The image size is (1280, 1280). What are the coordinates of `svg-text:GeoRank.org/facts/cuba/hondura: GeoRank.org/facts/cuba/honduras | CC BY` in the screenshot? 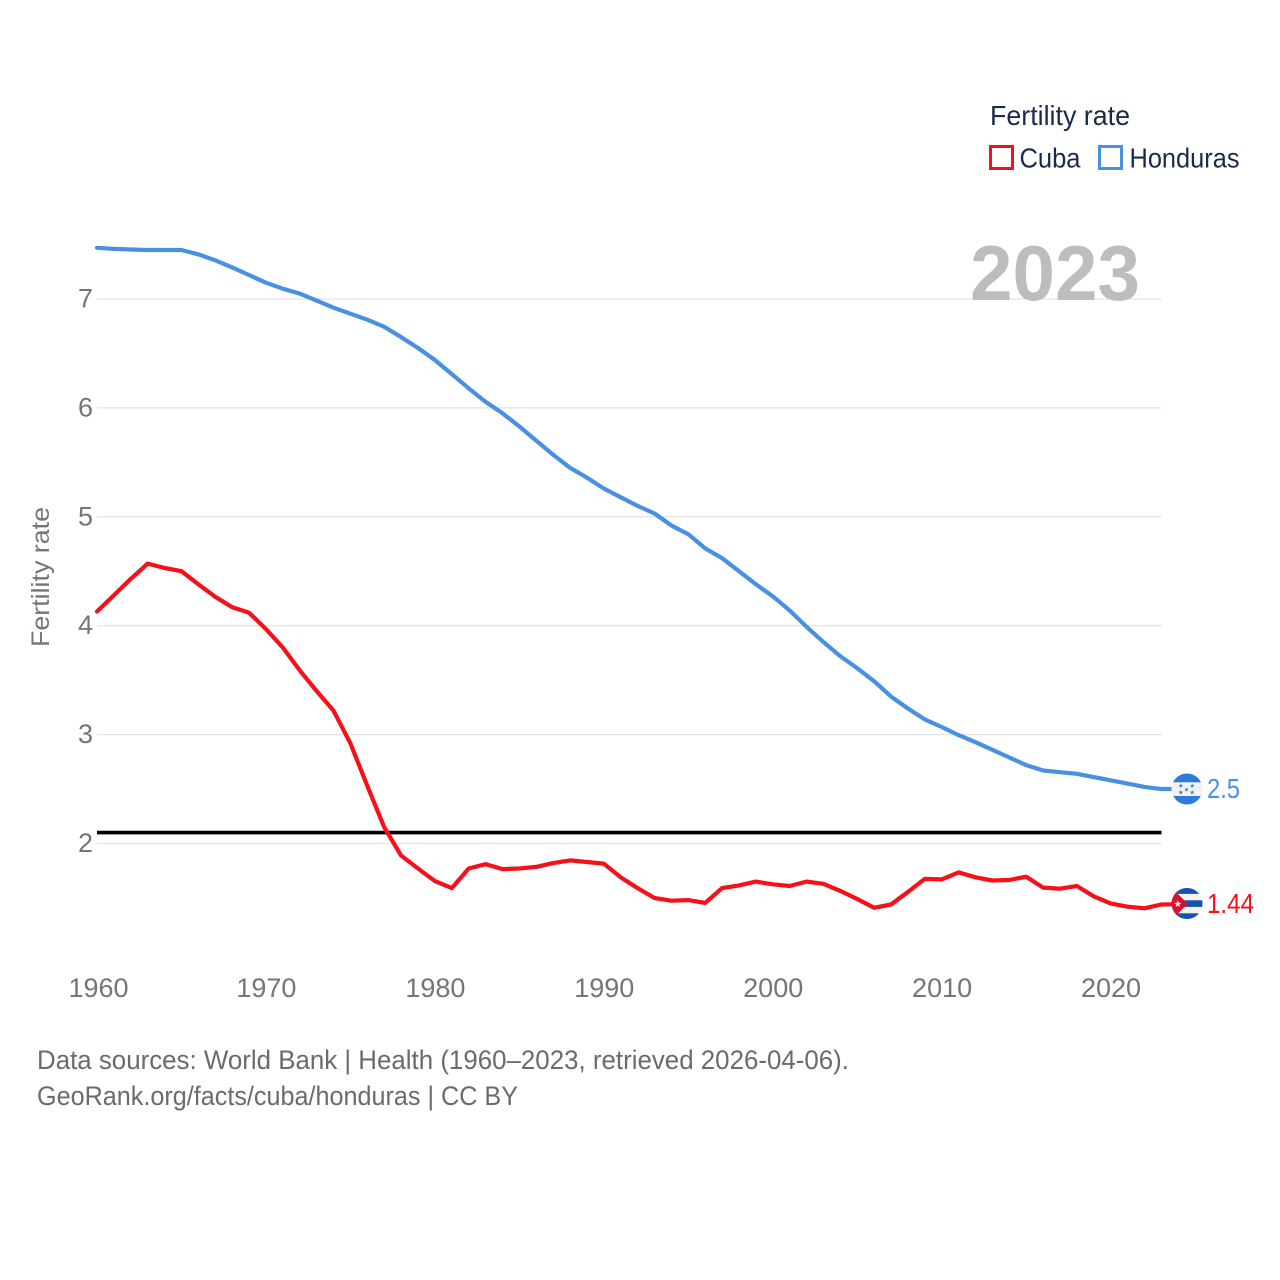 It's located at (277, 1096).